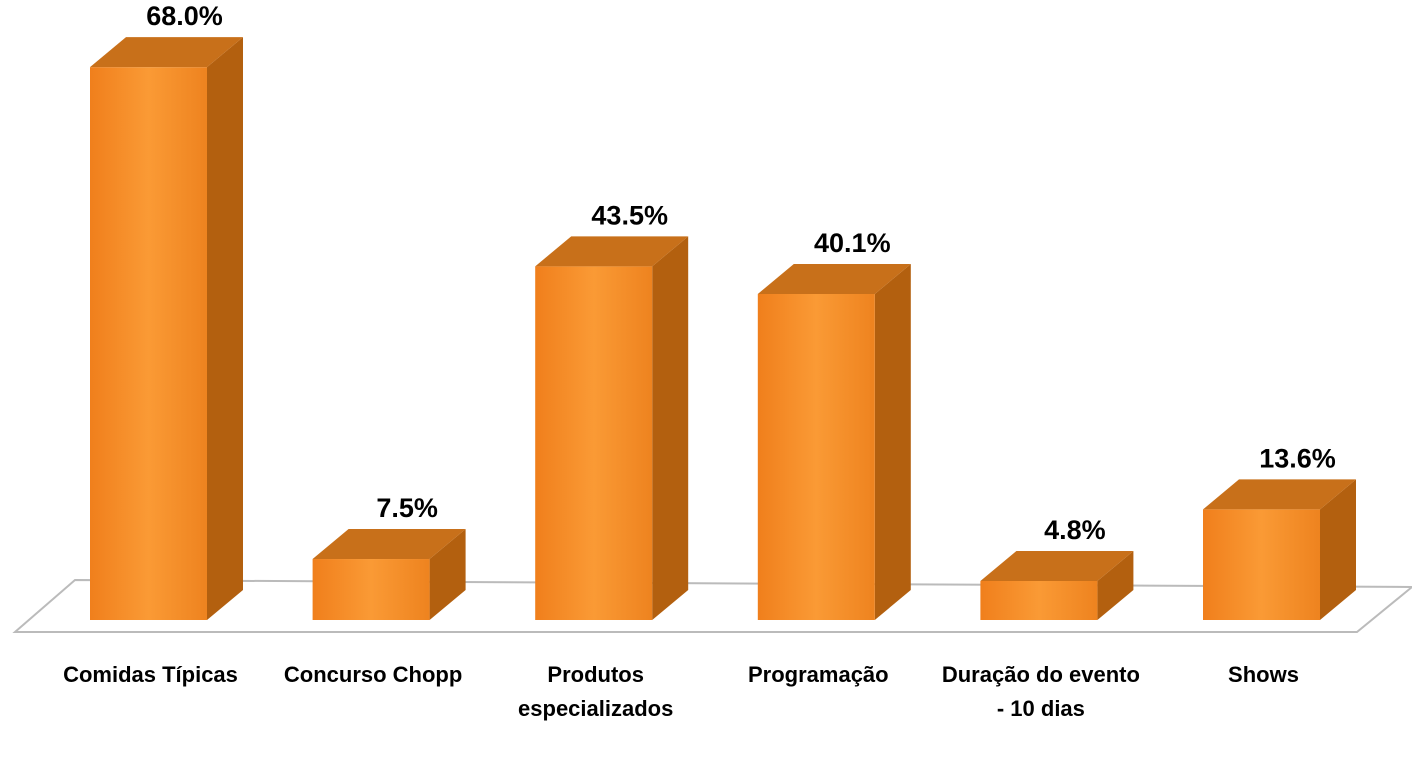  I want to click on data-label: 13.6%, so click(1297, 458).